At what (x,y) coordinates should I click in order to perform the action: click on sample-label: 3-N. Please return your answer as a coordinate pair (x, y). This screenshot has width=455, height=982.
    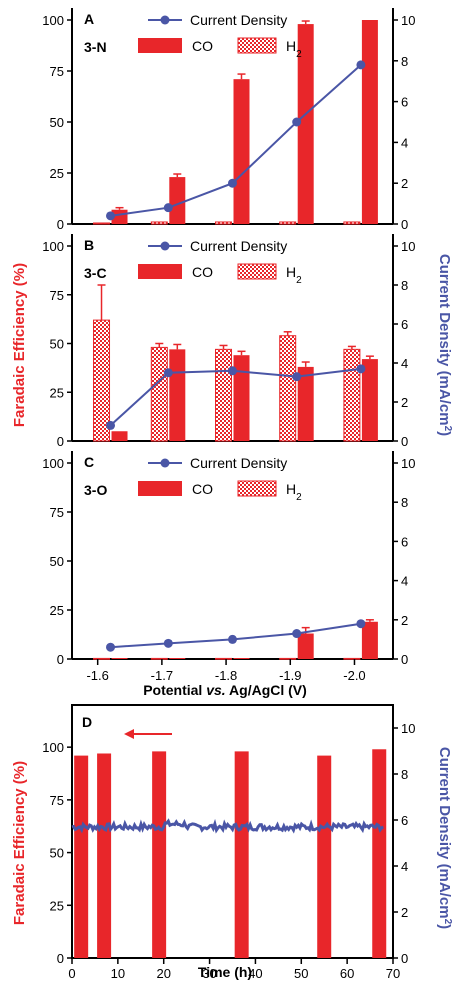
    Looking at the image, I should click on (95, 47).